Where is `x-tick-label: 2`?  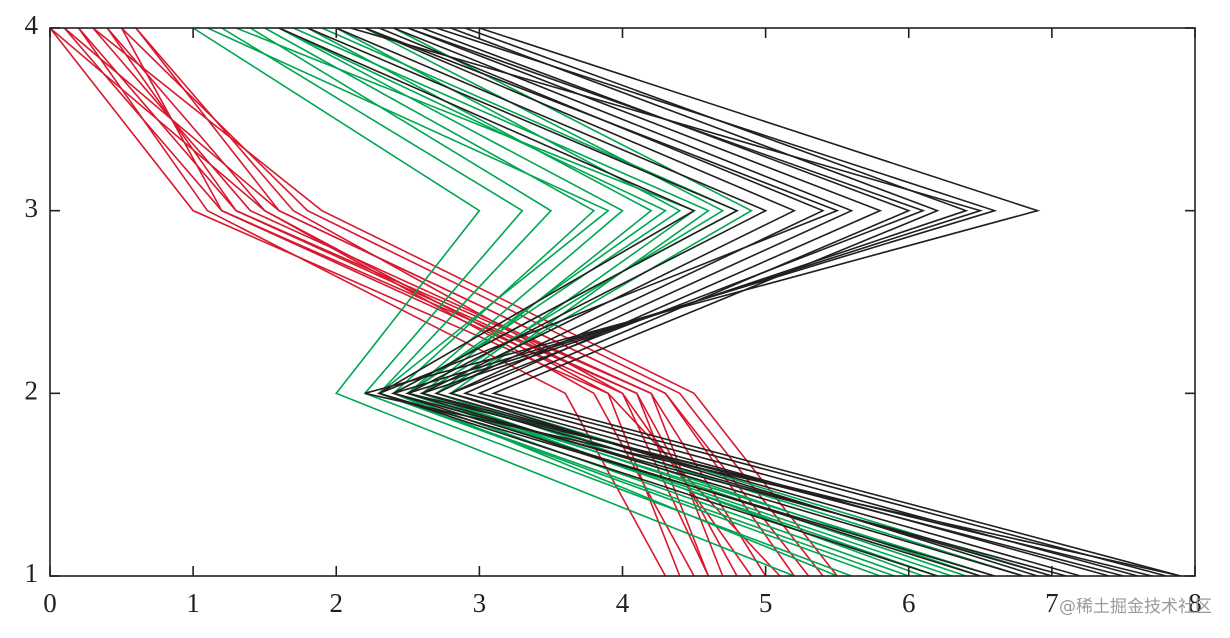 x-tick-label: 2 is located at coordinates (337, 603).